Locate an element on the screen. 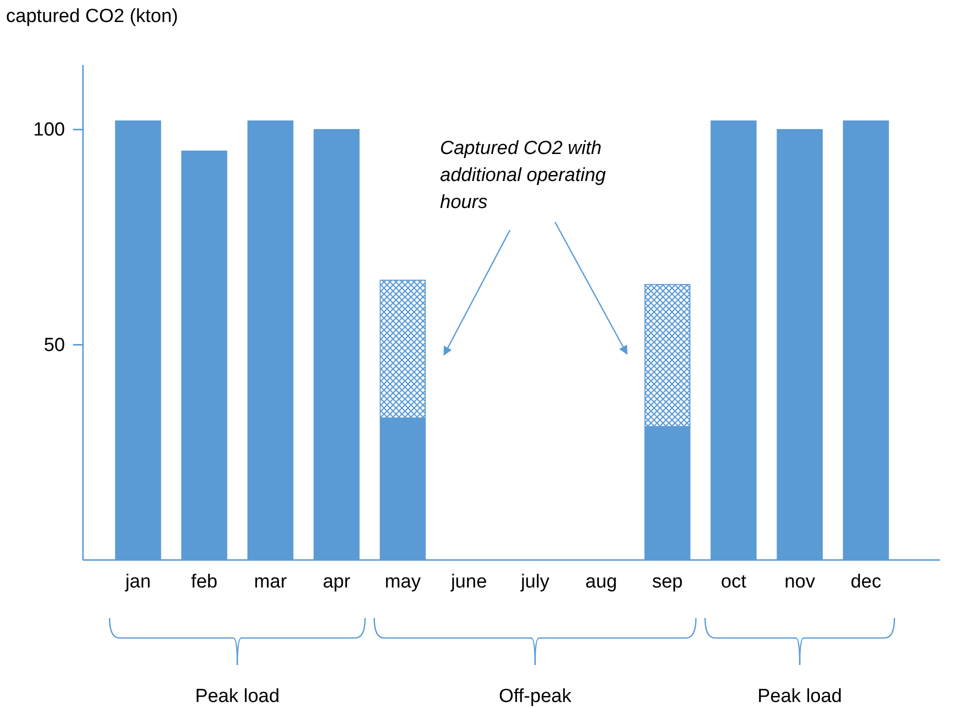 The width and height of the screenshot is (965, 708). x-tick-label: aug is located at coordinates (601, 581).